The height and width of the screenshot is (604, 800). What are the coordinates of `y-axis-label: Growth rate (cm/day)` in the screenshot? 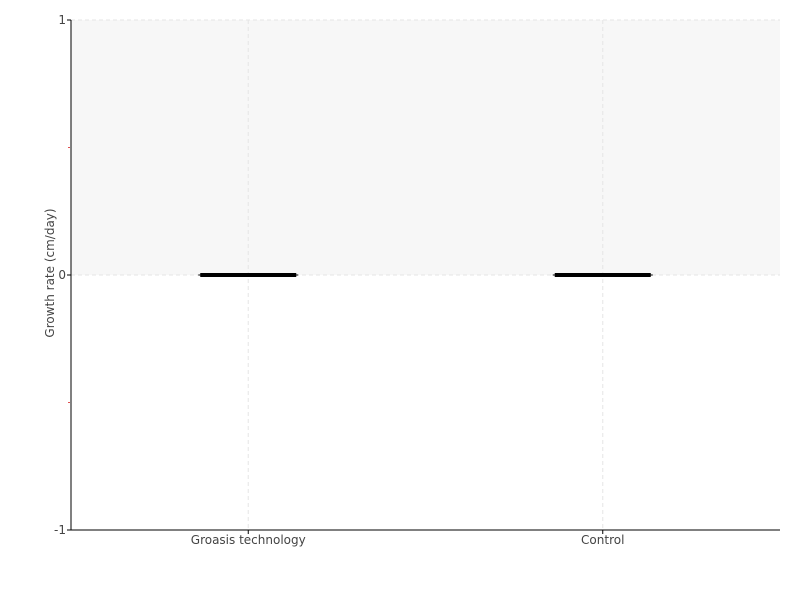 It's located at (50, 272).